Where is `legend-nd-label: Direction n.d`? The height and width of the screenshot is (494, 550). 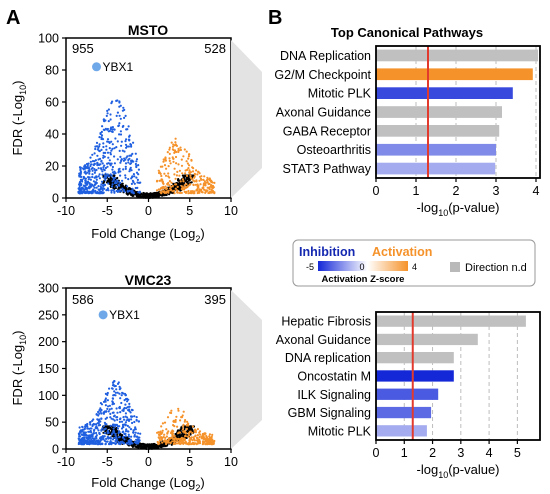 legend-nd-label: Direction n.d is located at coordinates (496, 268).